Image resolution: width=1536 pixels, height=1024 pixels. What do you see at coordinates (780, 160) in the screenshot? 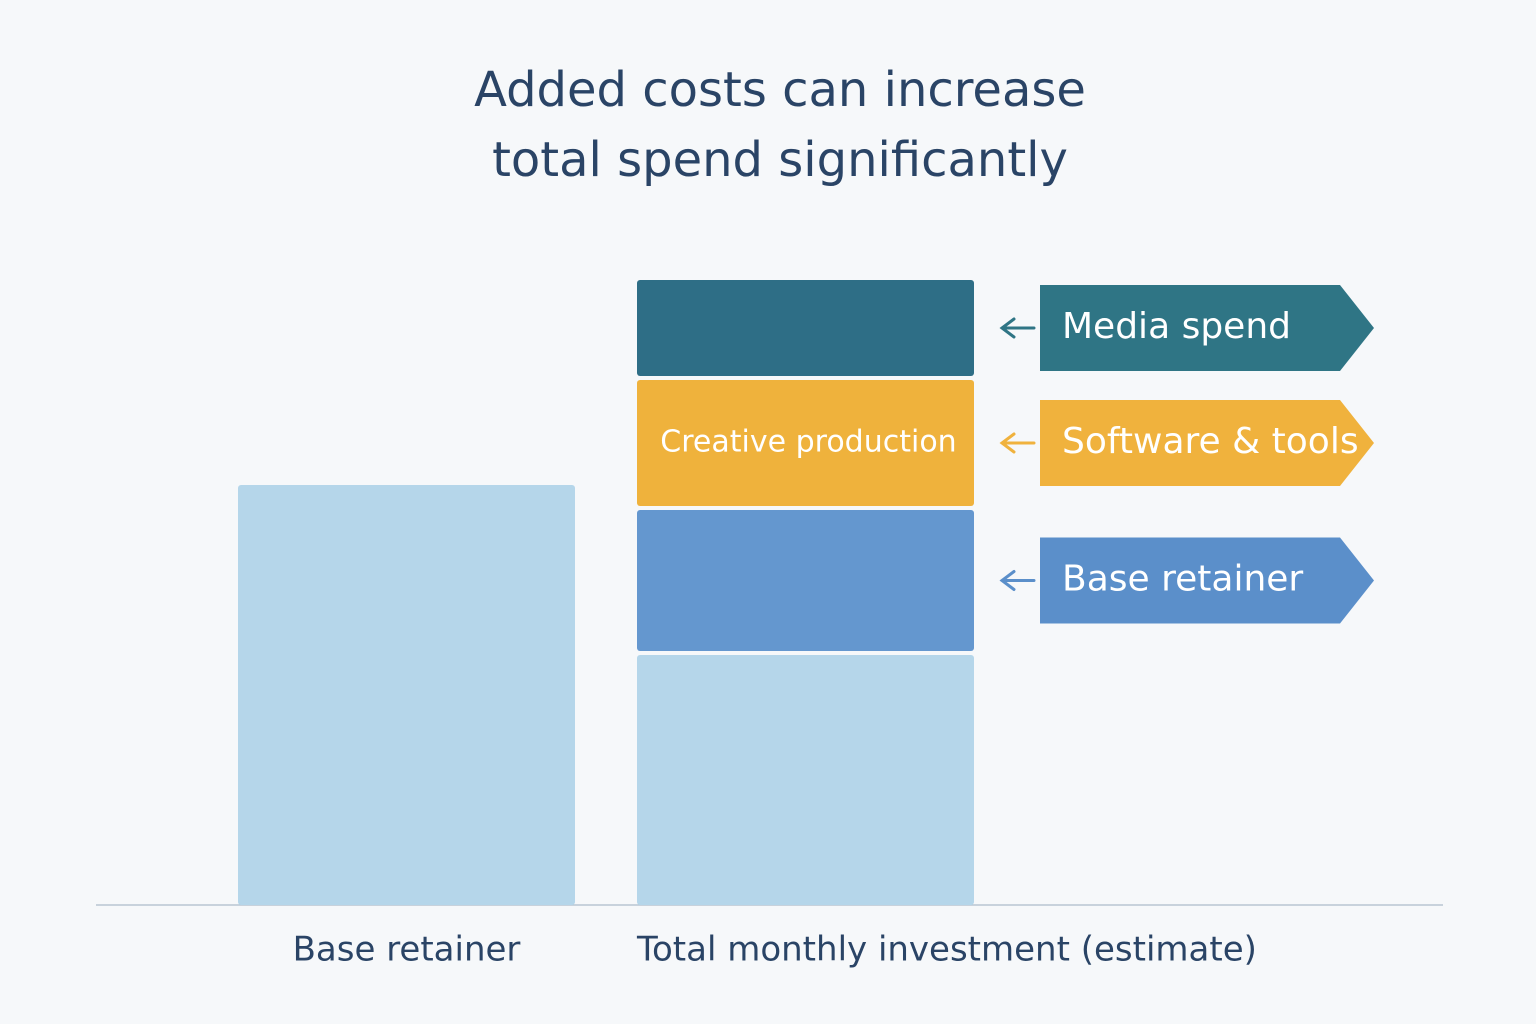
I see `chart-title: total spend significantly` at bounding box center [780, 160].